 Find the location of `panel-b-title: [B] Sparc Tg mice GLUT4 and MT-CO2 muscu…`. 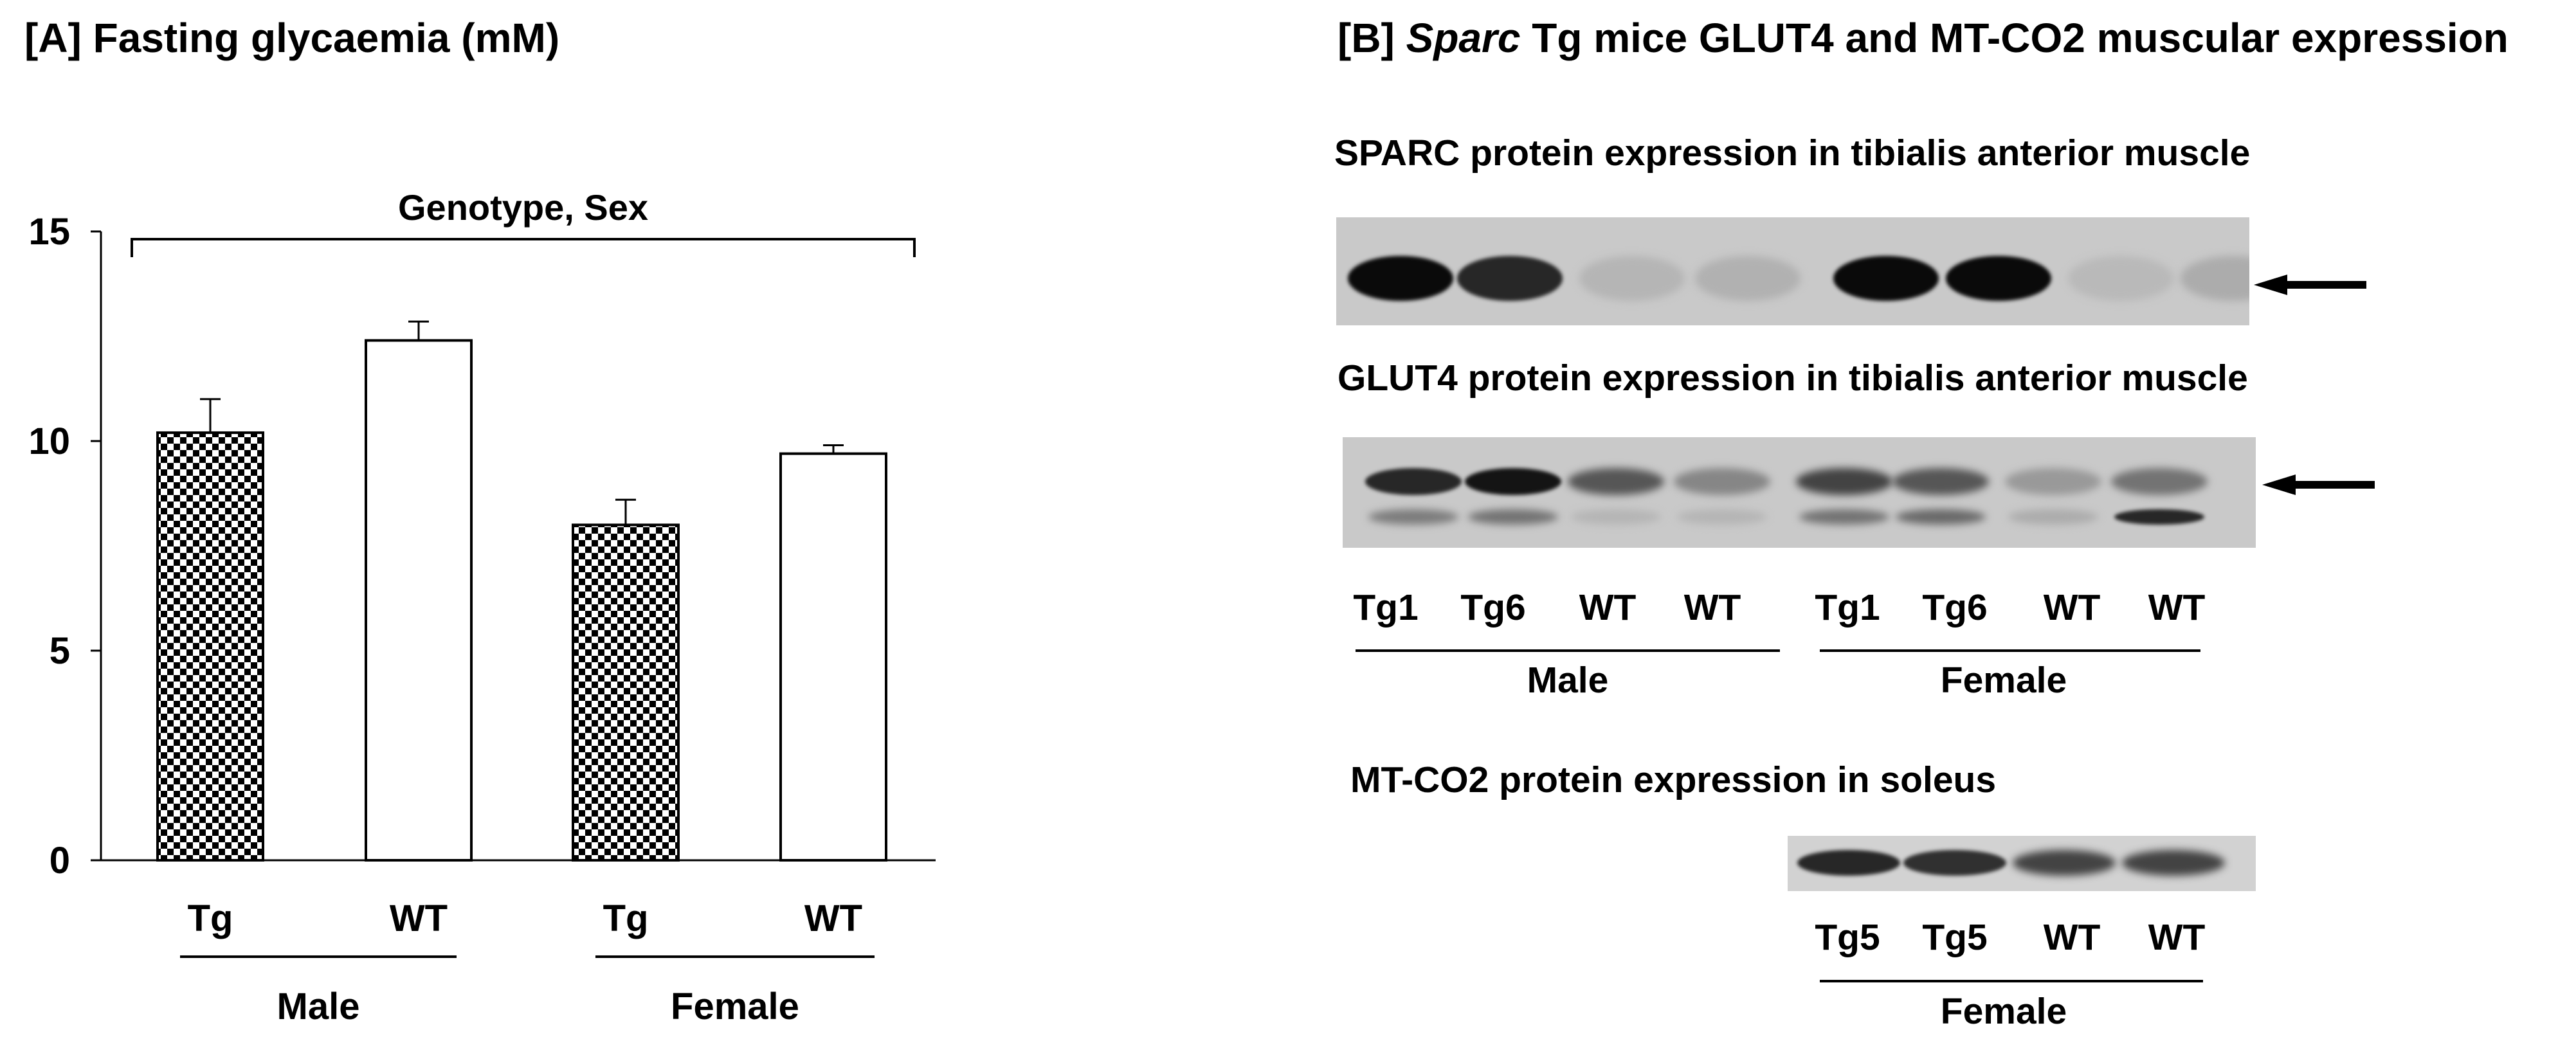

panel-b-title: [B] Sparc Tg mice GLUT4 and MT-CO2 muscu… is located at coordinates (1923, 38).